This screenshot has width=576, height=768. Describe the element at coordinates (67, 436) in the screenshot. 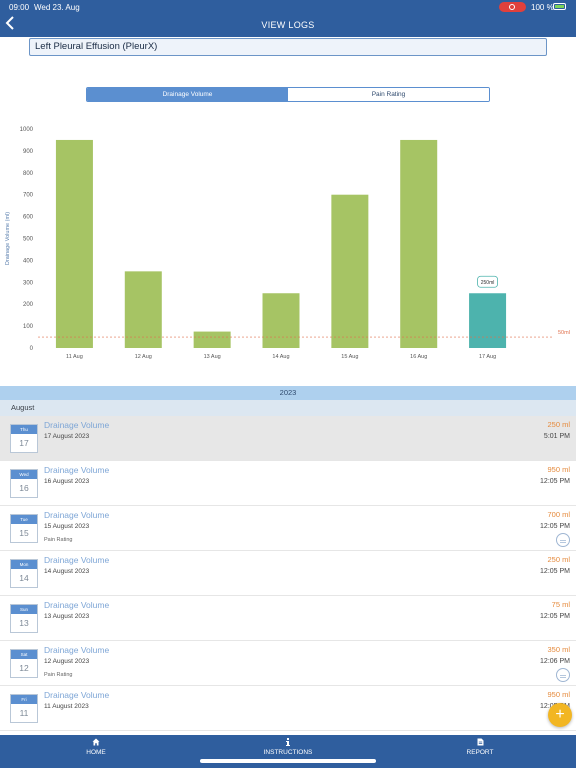

I see `log-date: 17 August 2023` at that location.